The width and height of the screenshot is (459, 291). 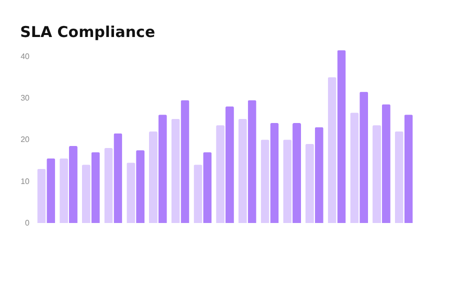 I want to click on y-tick-label: 10, so click(x=25, y=181).